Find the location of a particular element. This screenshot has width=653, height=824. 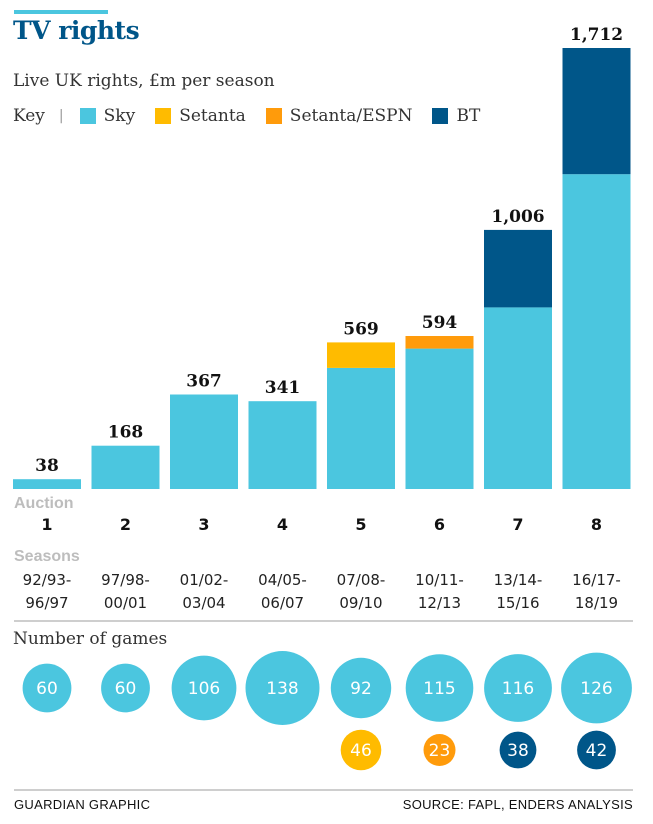

auction-number: 6 is located at coordinates (439, 524).